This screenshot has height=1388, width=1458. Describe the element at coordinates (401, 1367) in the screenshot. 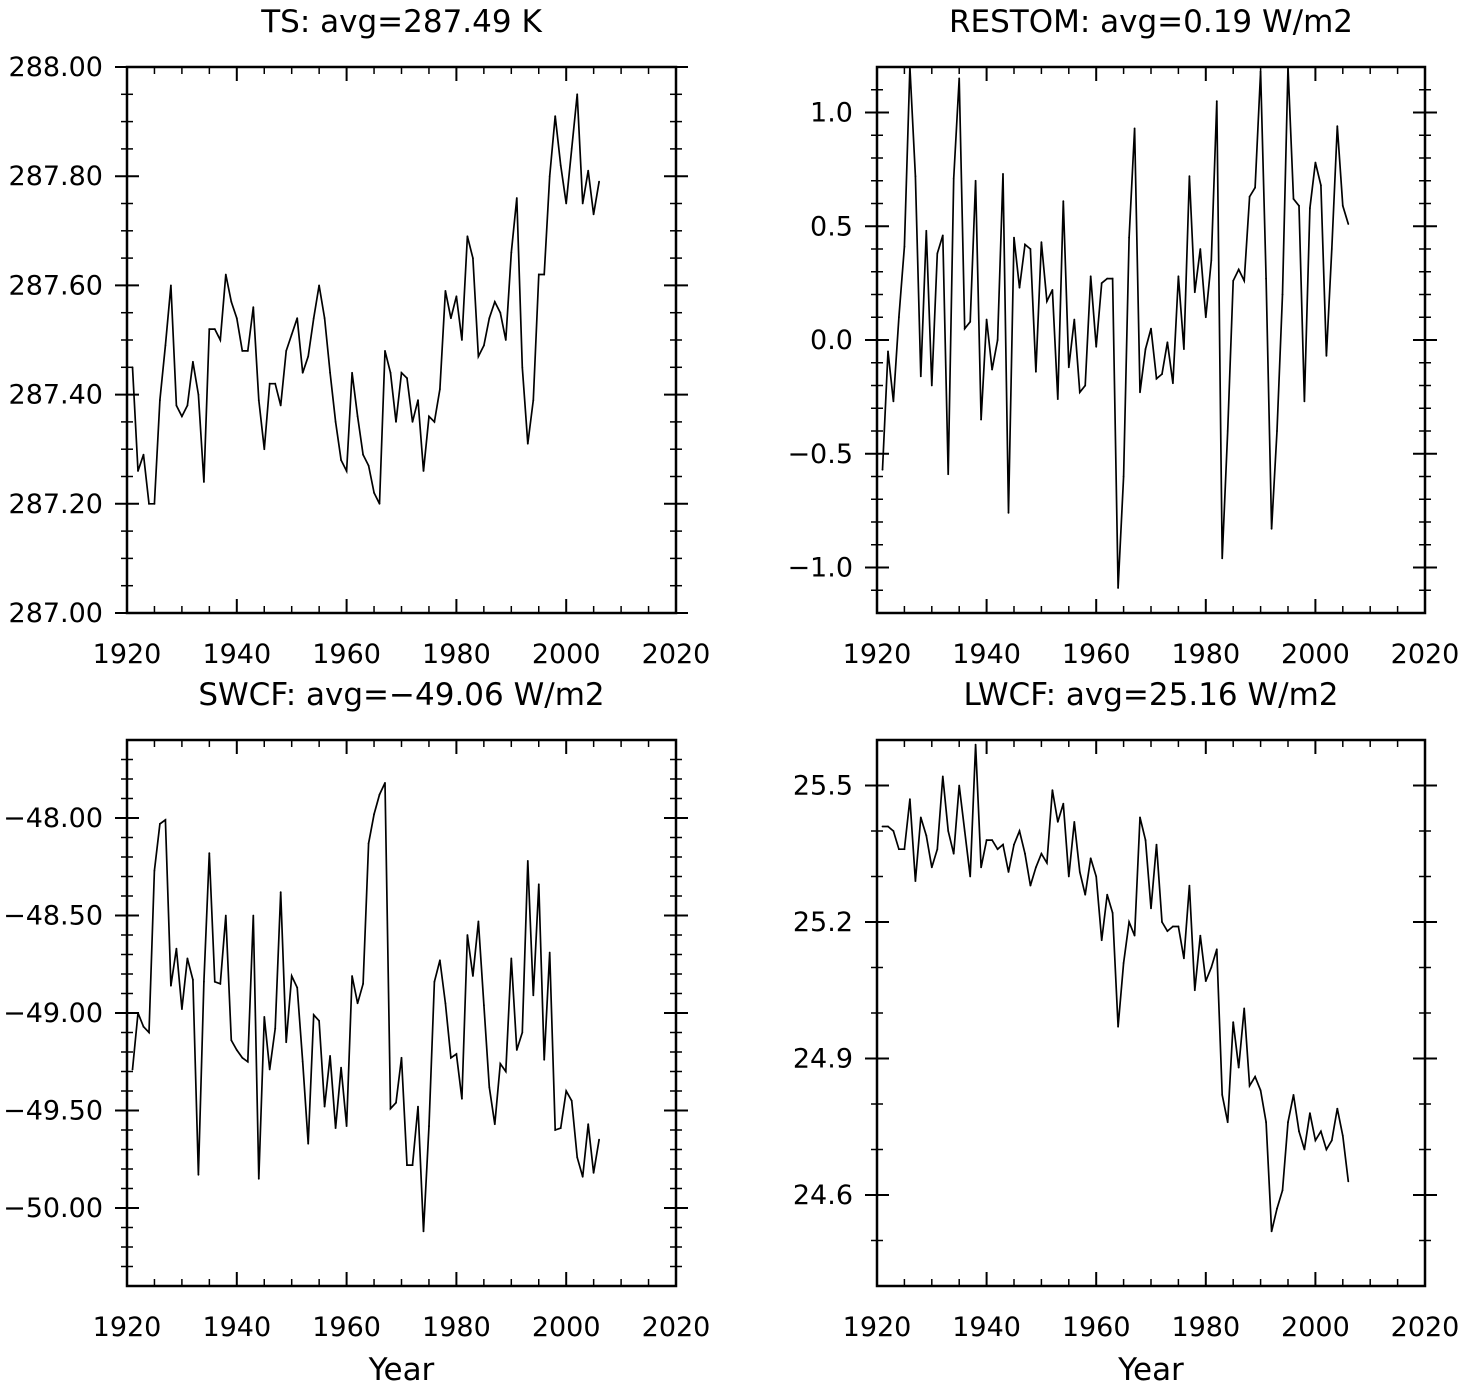

I see `x-axis-label: Year` at that location.